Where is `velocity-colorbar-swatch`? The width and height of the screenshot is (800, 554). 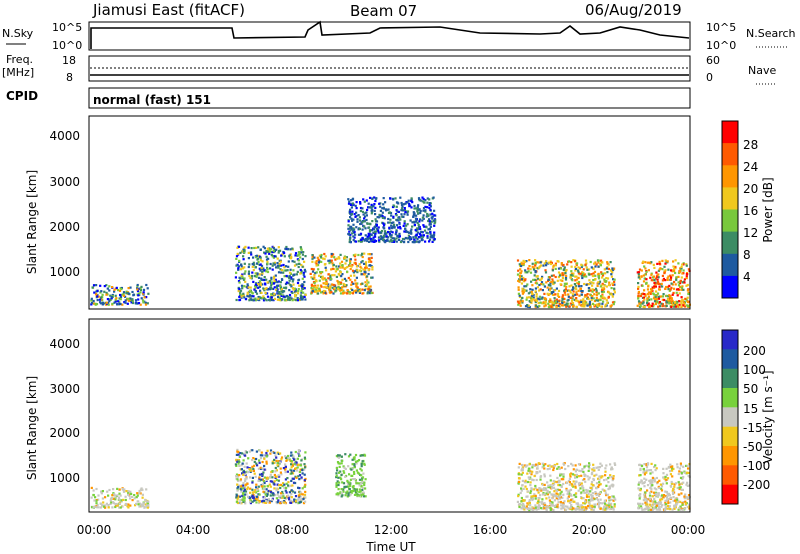 velocity-colorbar-swatch is located at coordinates (730, 494).